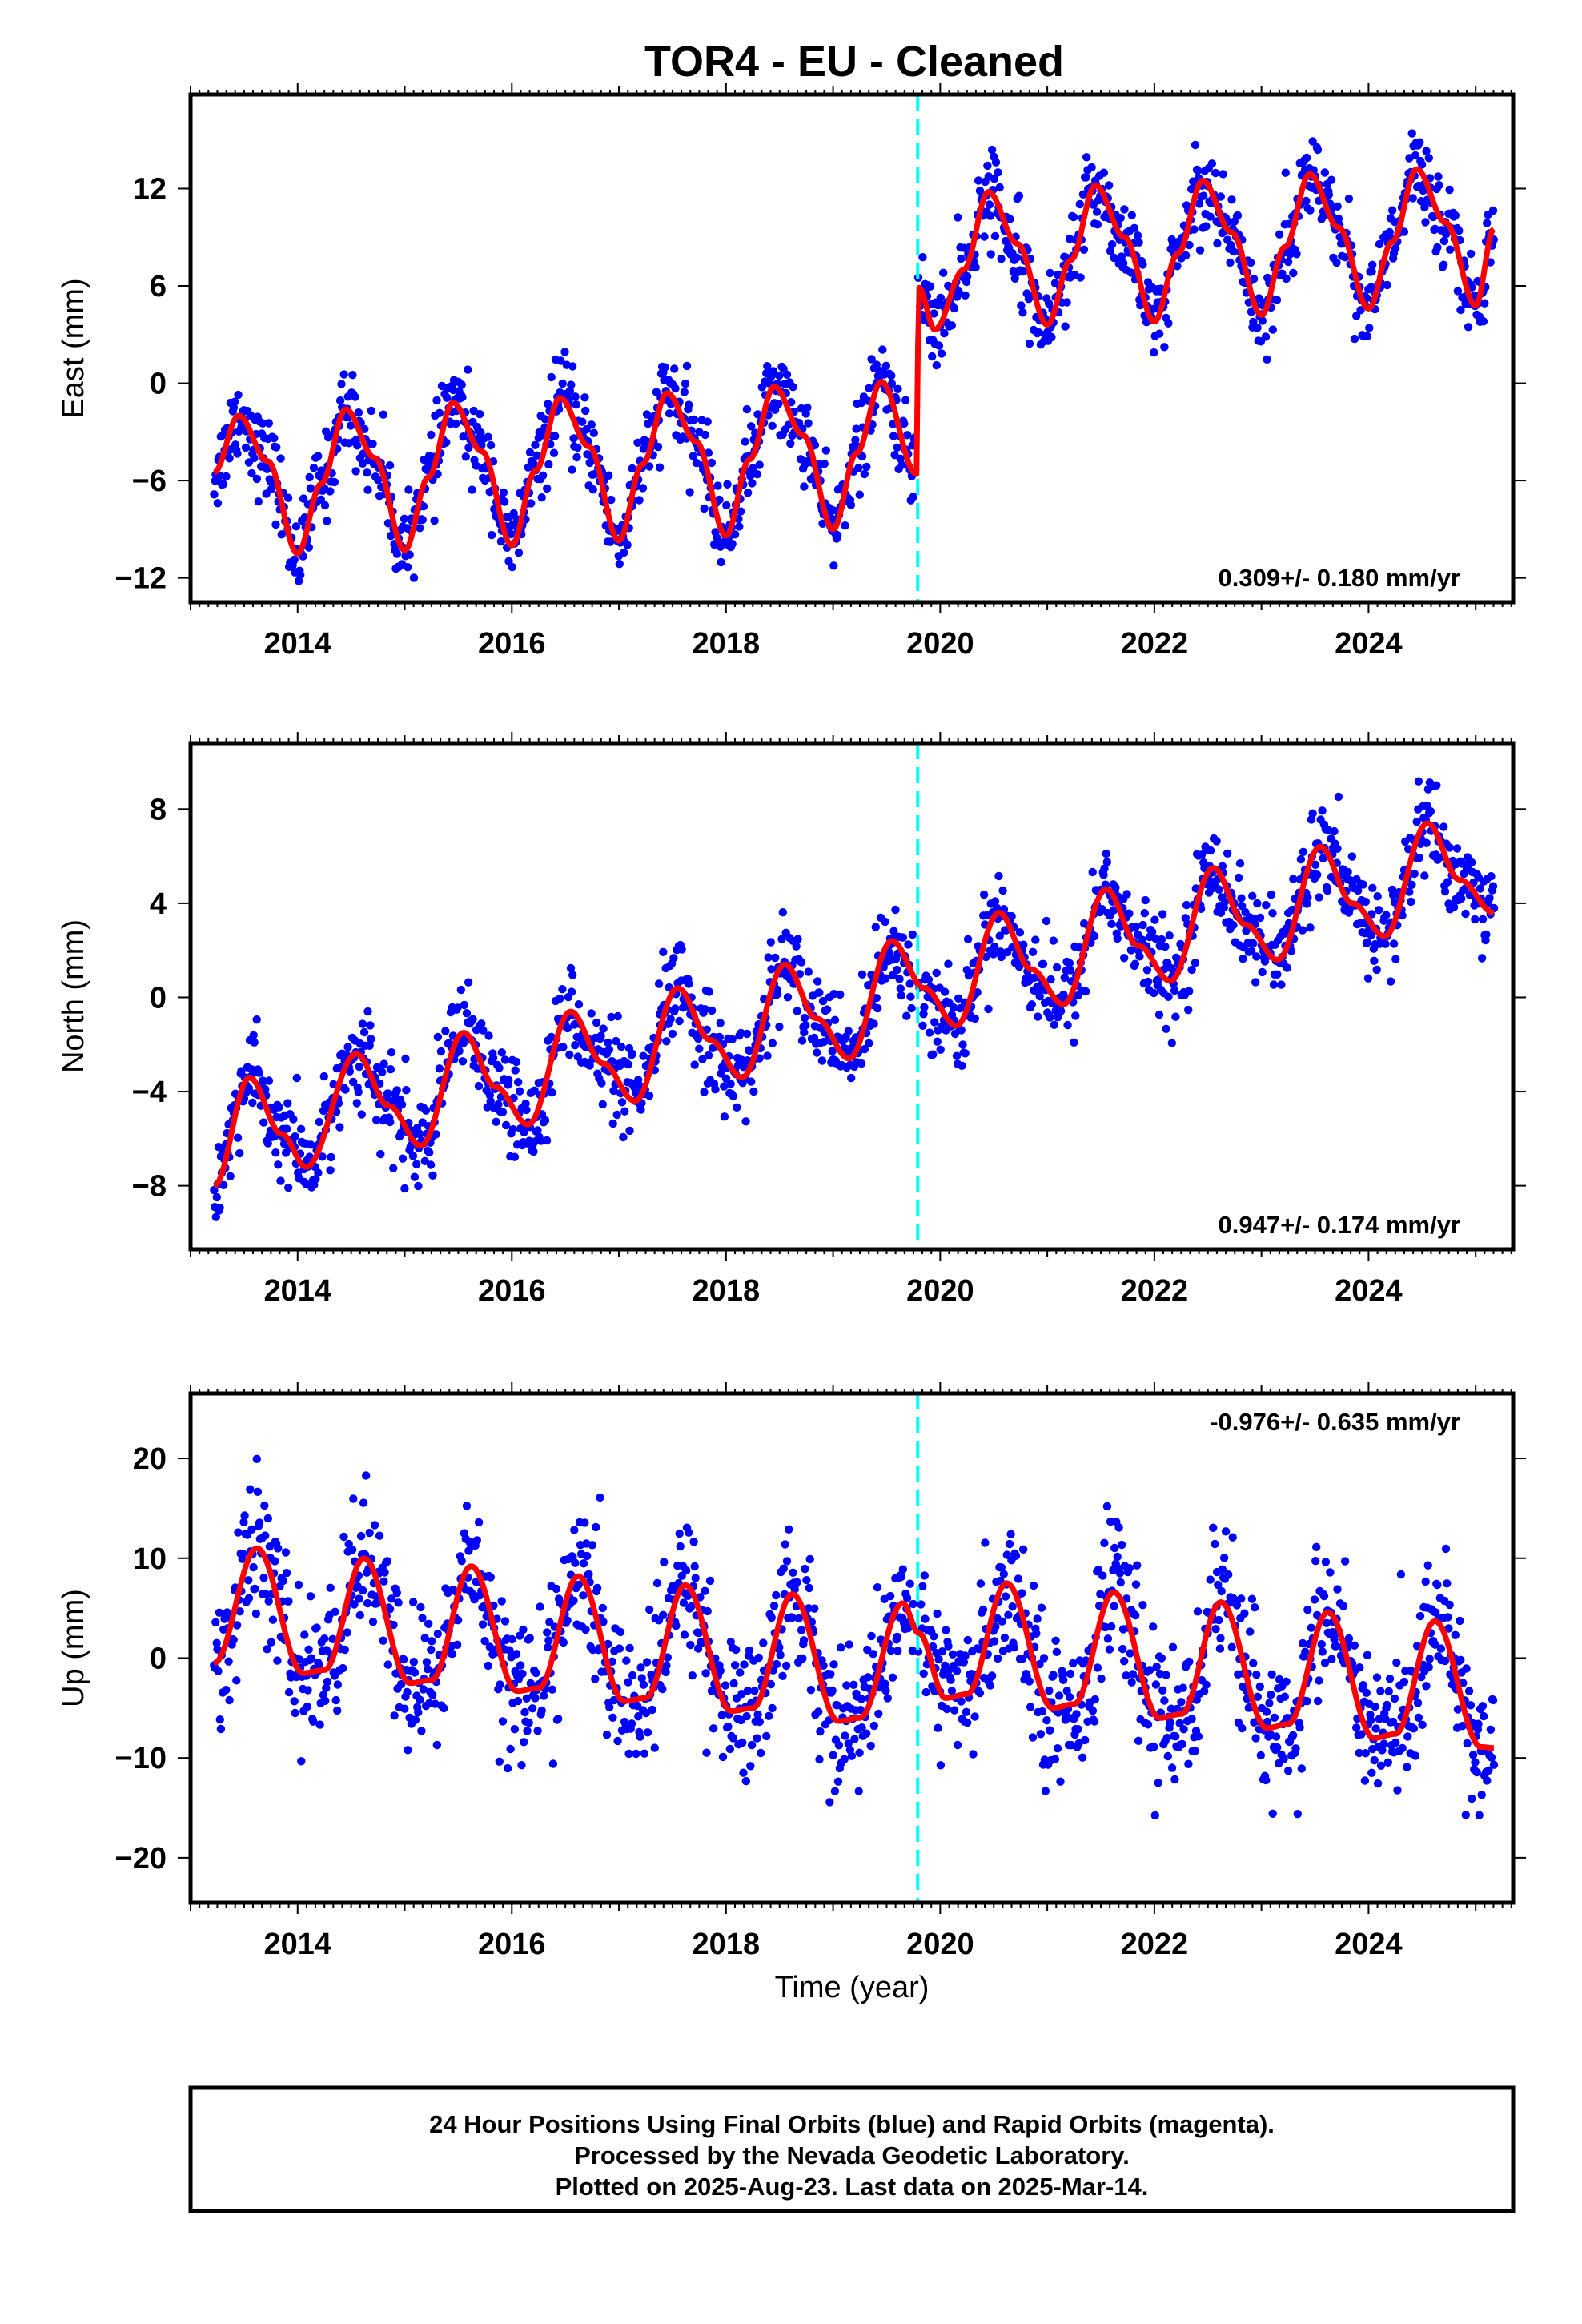  Describe the element at coordinates (854, 62) in the screenshot. I see `figure-title: TOR4 - EU - Cleaned` at that location.